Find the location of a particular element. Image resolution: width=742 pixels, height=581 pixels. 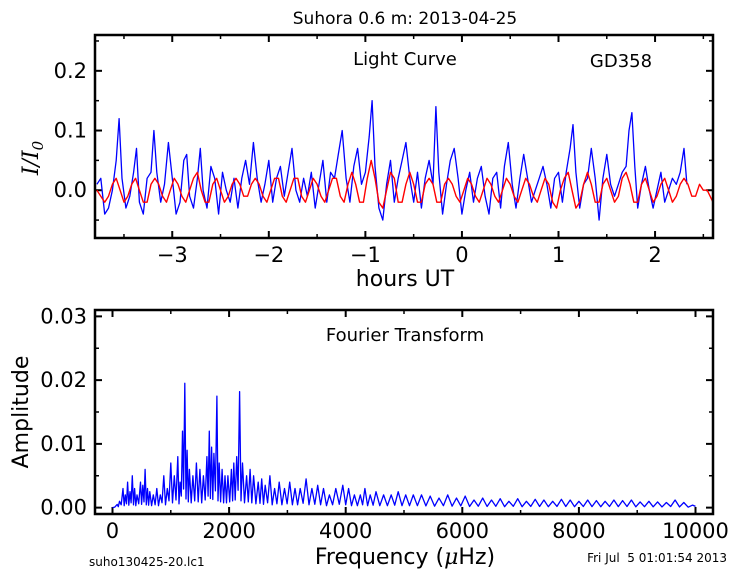

data-filename: suho130425-20.lc1 is located at coordinates (147, 562).